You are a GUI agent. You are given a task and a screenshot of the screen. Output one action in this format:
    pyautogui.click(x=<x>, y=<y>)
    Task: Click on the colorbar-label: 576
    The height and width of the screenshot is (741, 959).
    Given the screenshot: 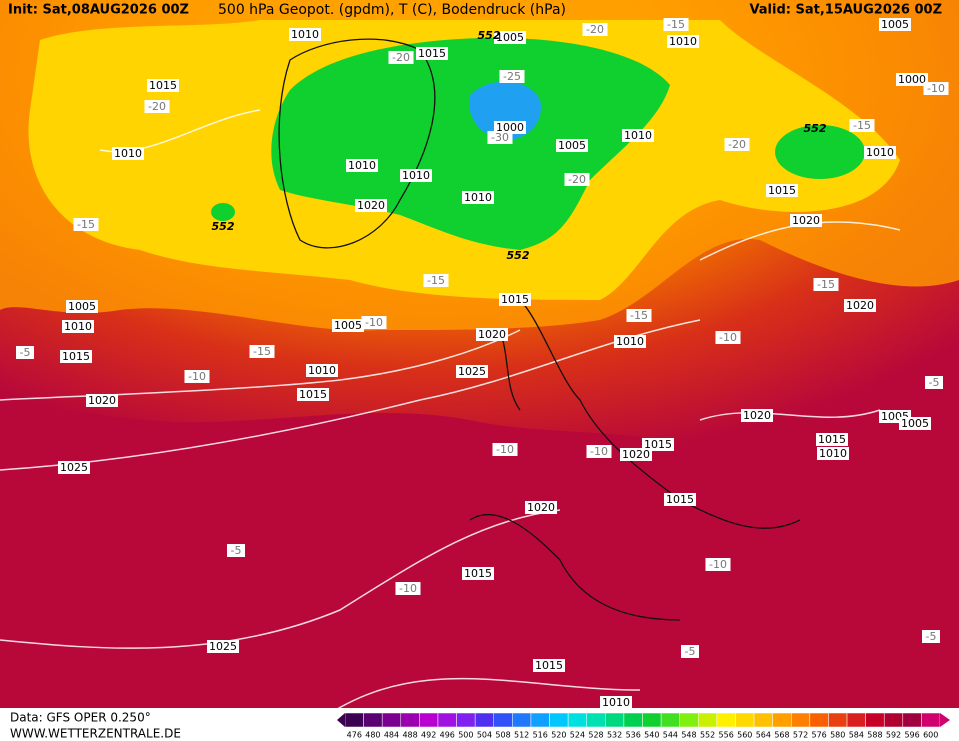 What is the action you would take?
    pyautogui.click(x=819, y=735)
    